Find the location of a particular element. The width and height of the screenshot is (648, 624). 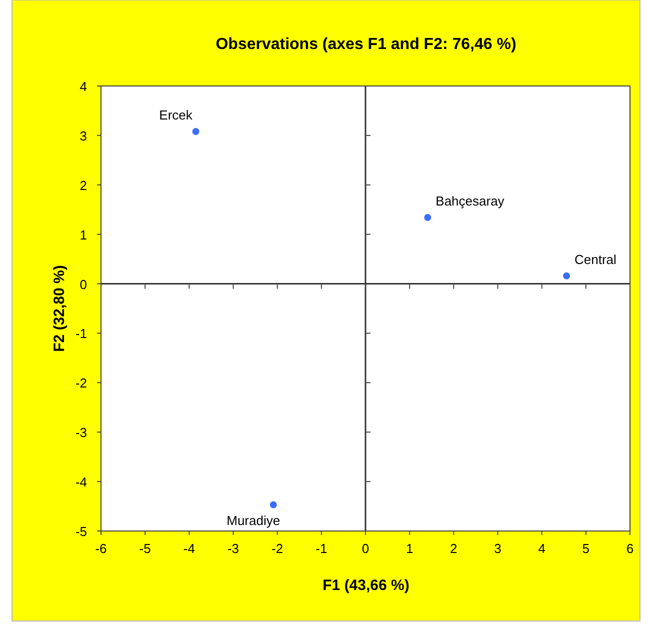

annotation: Muradiye is located at coordinates (253, 520).